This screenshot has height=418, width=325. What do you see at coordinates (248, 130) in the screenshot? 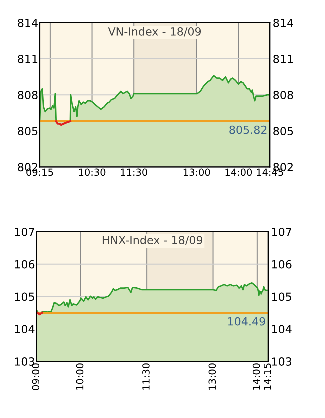
I see `ref-line-label: 805.82` at bounding box center [248, 130].